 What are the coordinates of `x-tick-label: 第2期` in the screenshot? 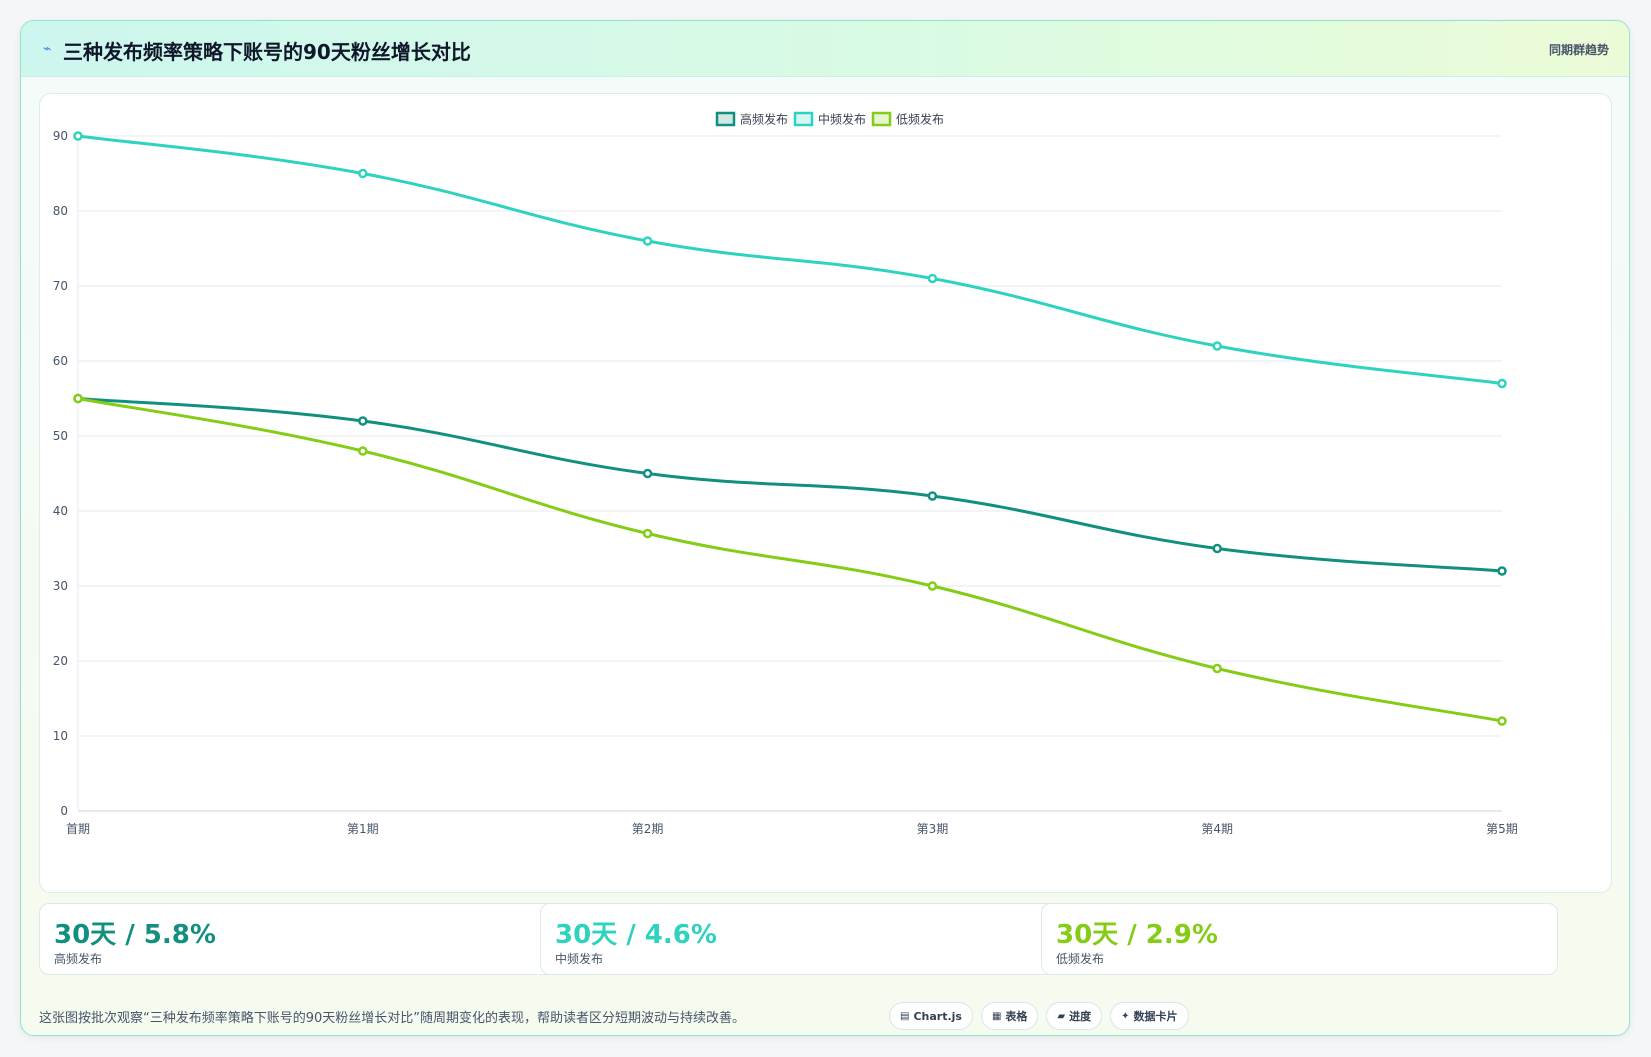 It's located at (648, 829).